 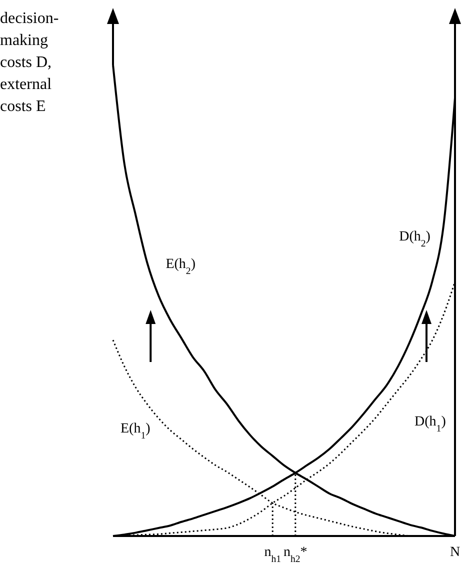 I want to click on y-axis-title: decision-making costs D, external costs E, so click(x=30, y=63).